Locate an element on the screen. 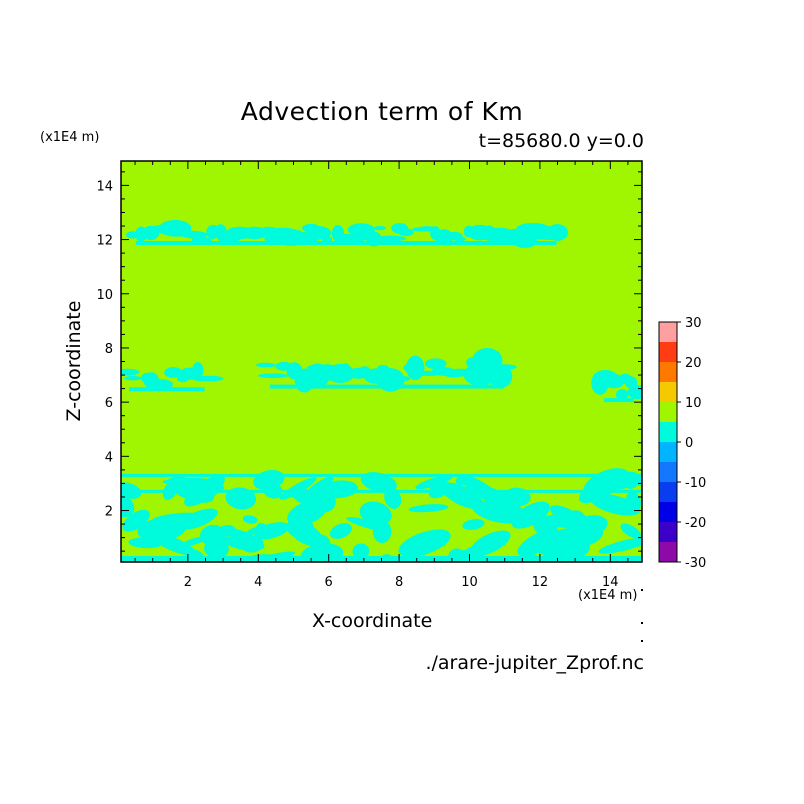 The image size is (804, 804). colorbar-tick-label: 30 is located at coordinates (693, 323).